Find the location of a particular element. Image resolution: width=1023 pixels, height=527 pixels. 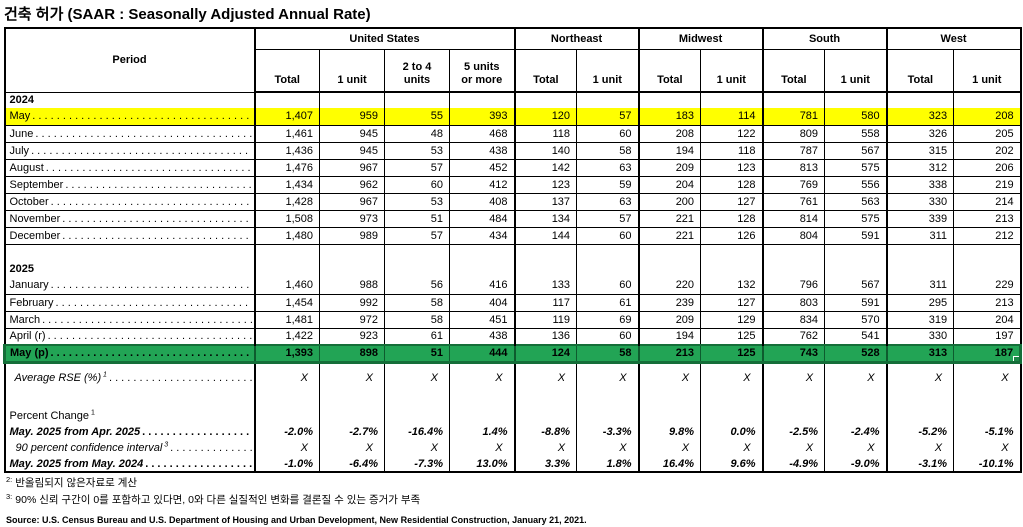

value-cell: 339 is located at coordinates (919, 219).